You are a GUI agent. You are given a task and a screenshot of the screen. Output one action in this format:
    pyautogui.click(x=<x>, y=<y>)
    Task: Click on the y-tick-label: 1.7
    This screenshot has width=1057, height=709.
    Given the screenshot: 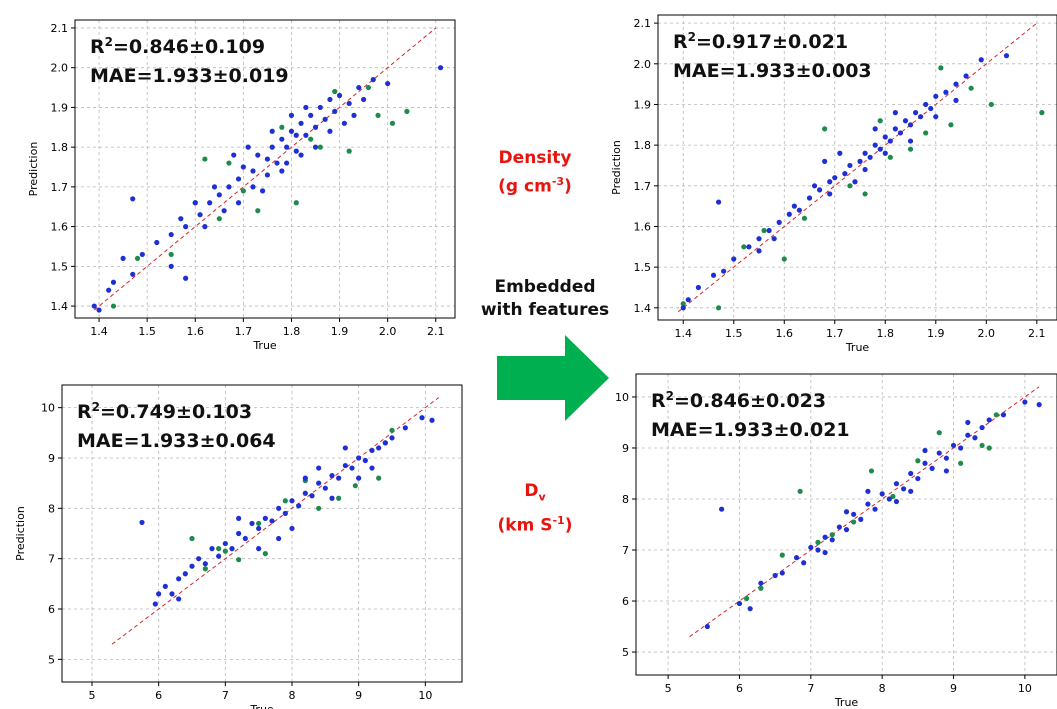 What is the action you would take?
    pyautogui.click(x=60, y=187)
    